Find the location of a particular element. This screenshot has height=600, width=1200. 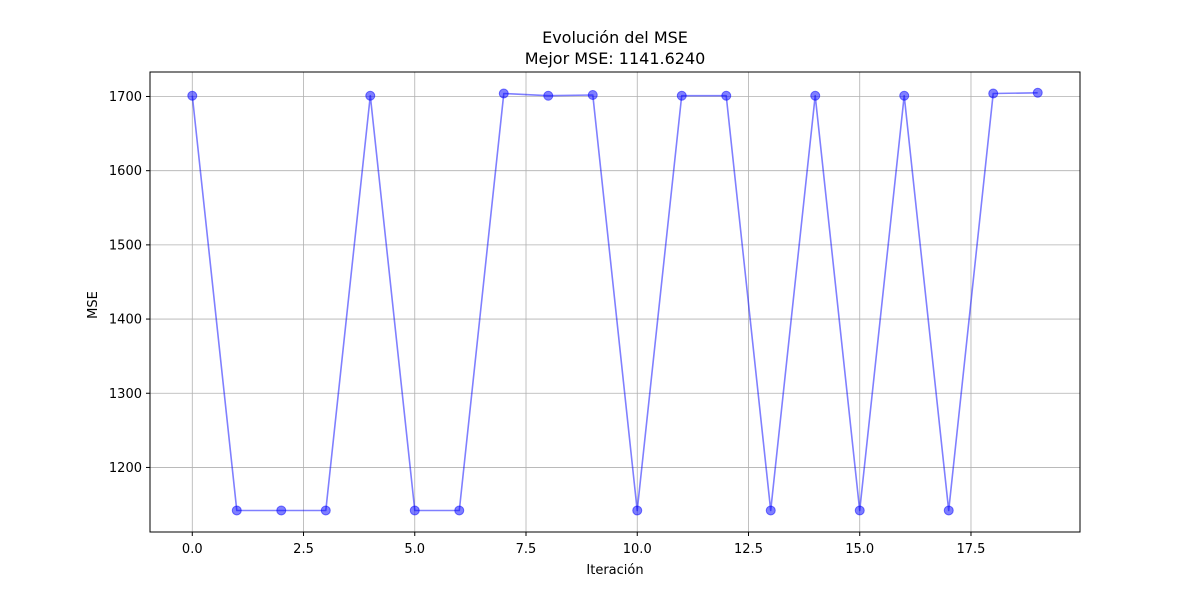

x-tick-label: 0.0 is located at coordinates (192, 549).